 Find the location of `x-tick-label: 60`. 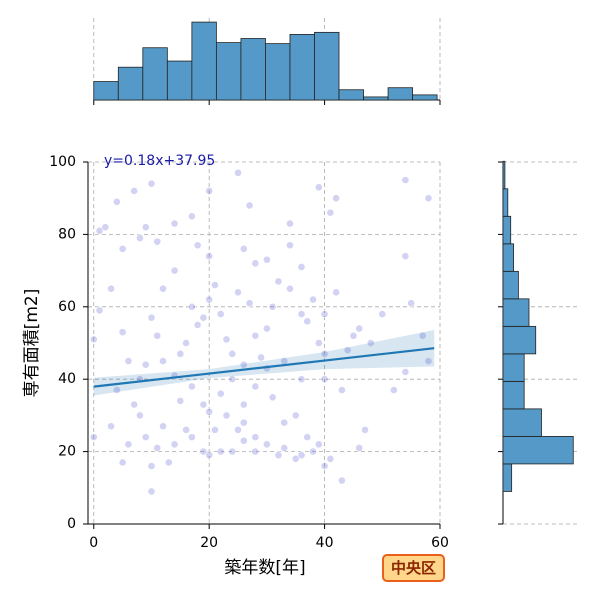

x-tick-label: 60 is located at coordinates (440, 543).